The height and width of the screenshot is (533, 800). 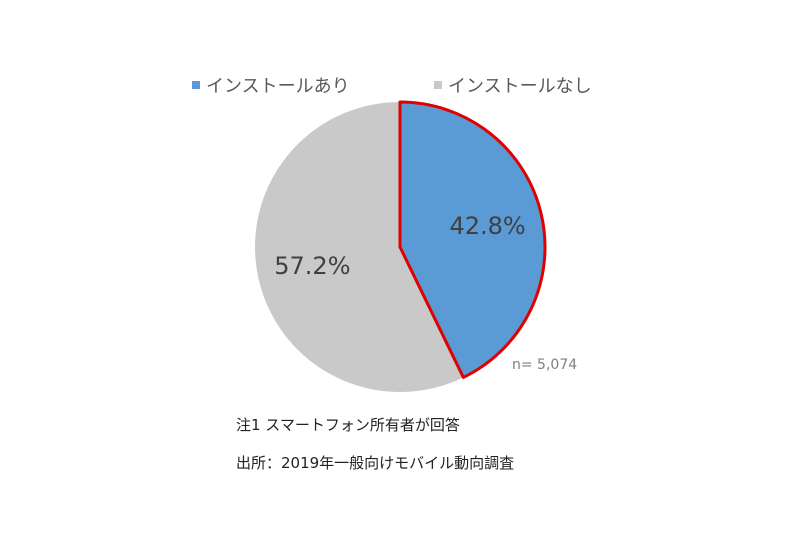 I want to click on legend-item-not-installed: インストールなし, so click(x=513, y=85).